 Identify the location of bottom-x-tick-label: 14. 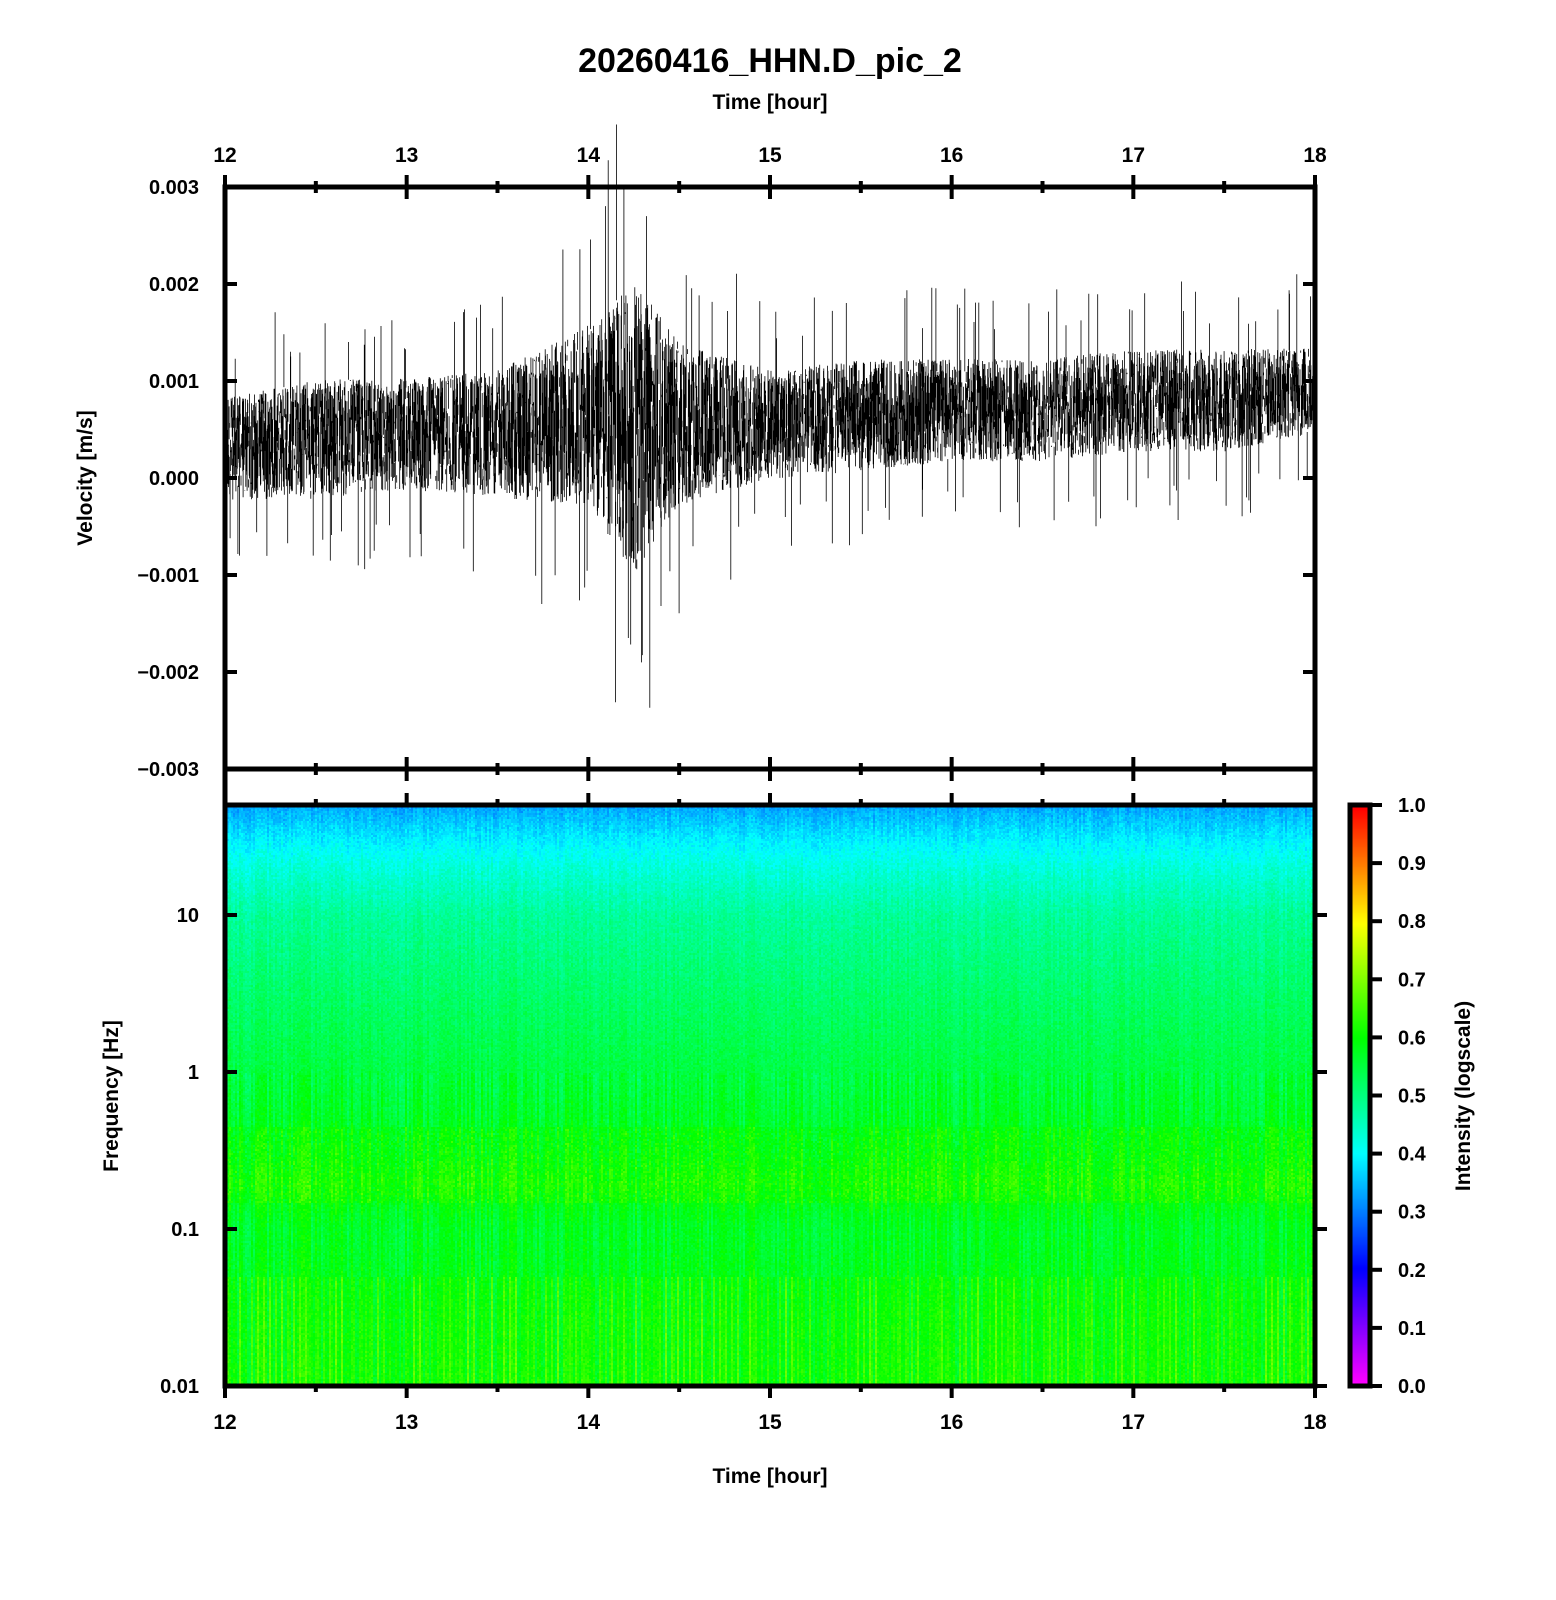
(589, 1422).